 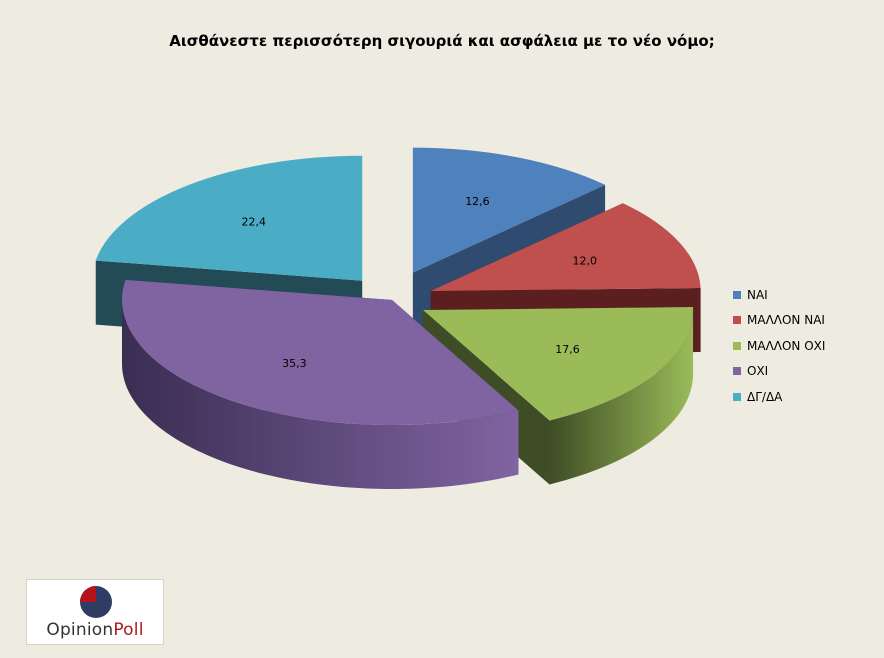 I want to click on logo-word-poll: Poll, so click(x=128, y=630).